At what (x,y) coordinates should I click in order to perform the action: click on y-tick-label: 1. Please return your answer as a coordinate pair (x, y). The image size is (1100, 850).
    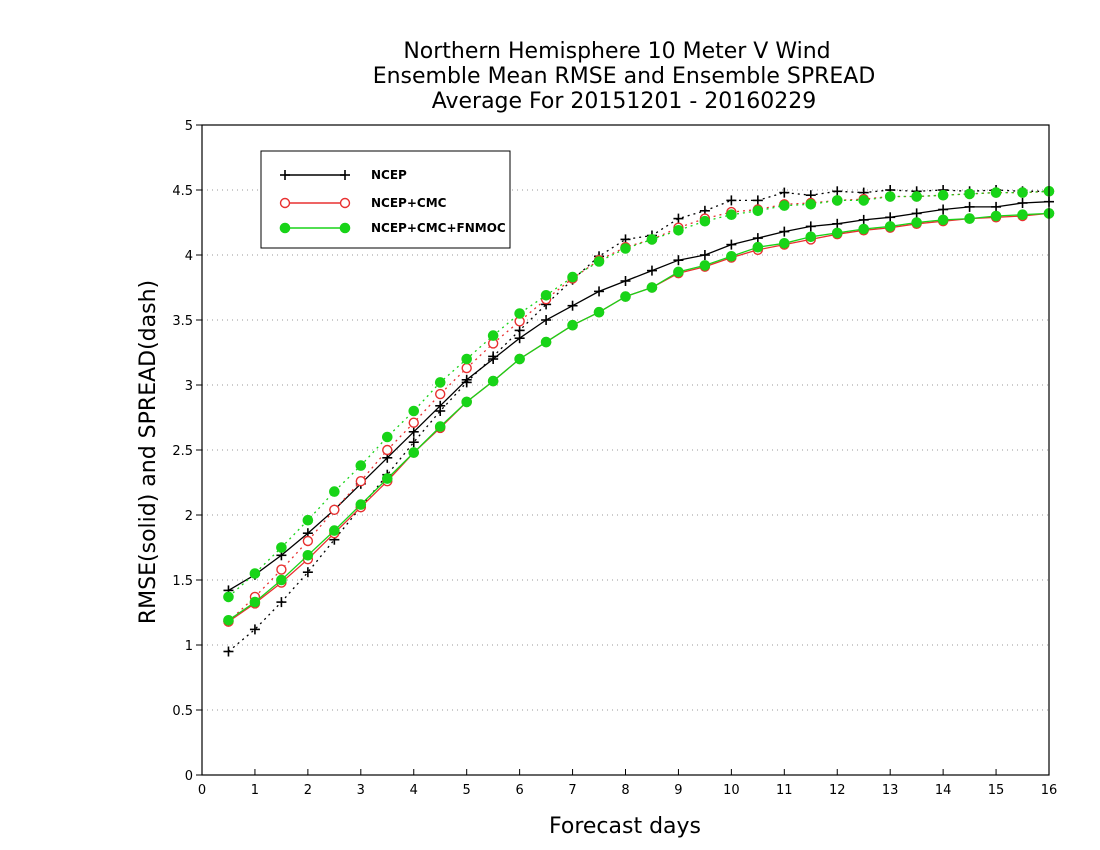
    Looking at the image, I should click on (189, 646).